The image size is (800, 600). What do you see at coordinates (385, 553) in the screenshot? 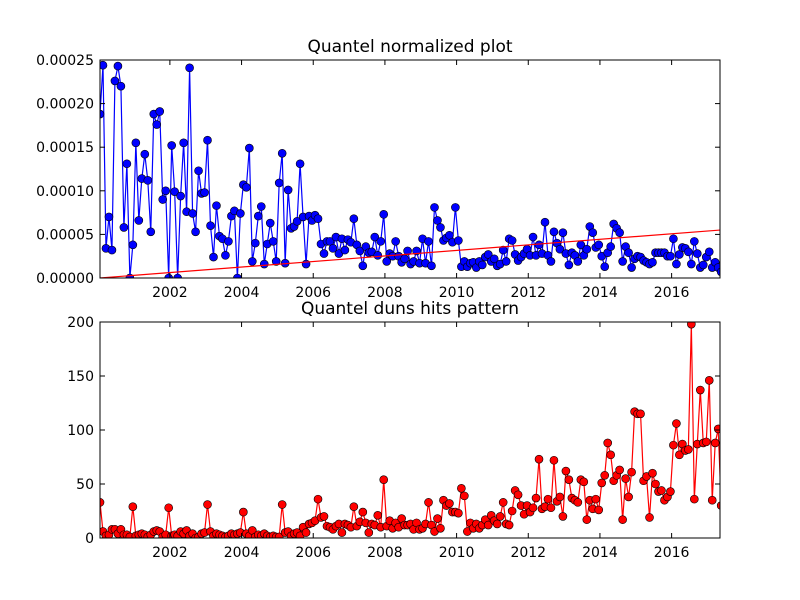
I see `x-tick-label: 2008` at bounding box center [385, 553].